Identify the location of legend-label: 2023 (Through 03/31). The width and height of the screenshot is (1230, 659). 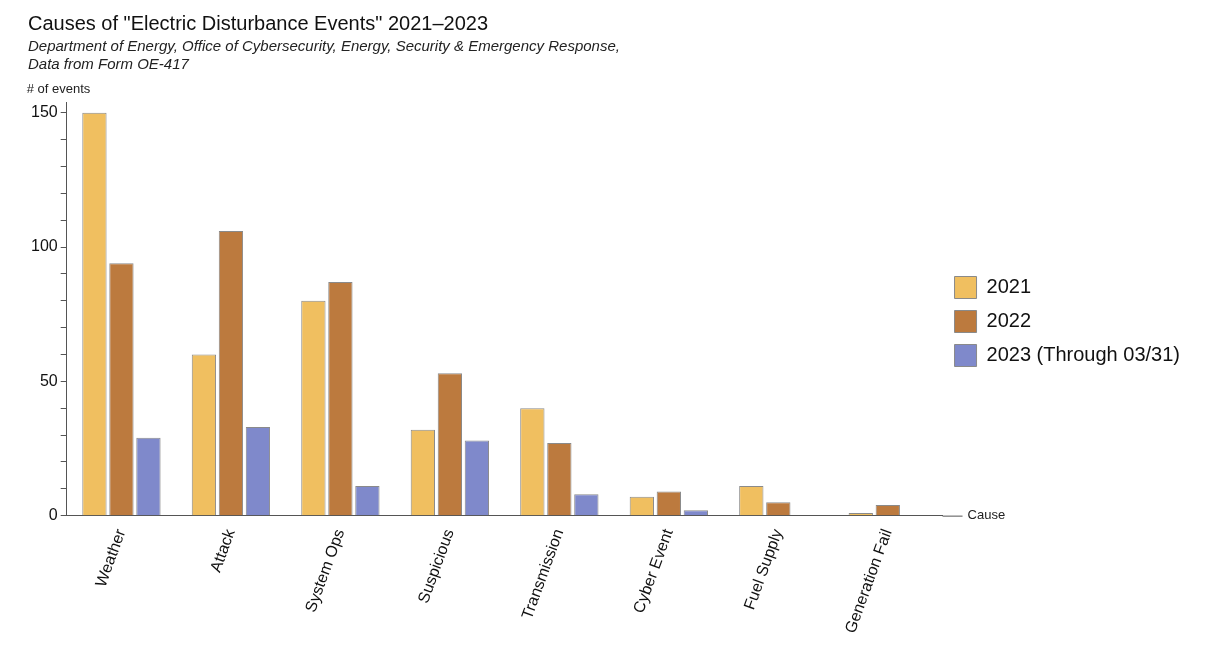
(1083, 354).